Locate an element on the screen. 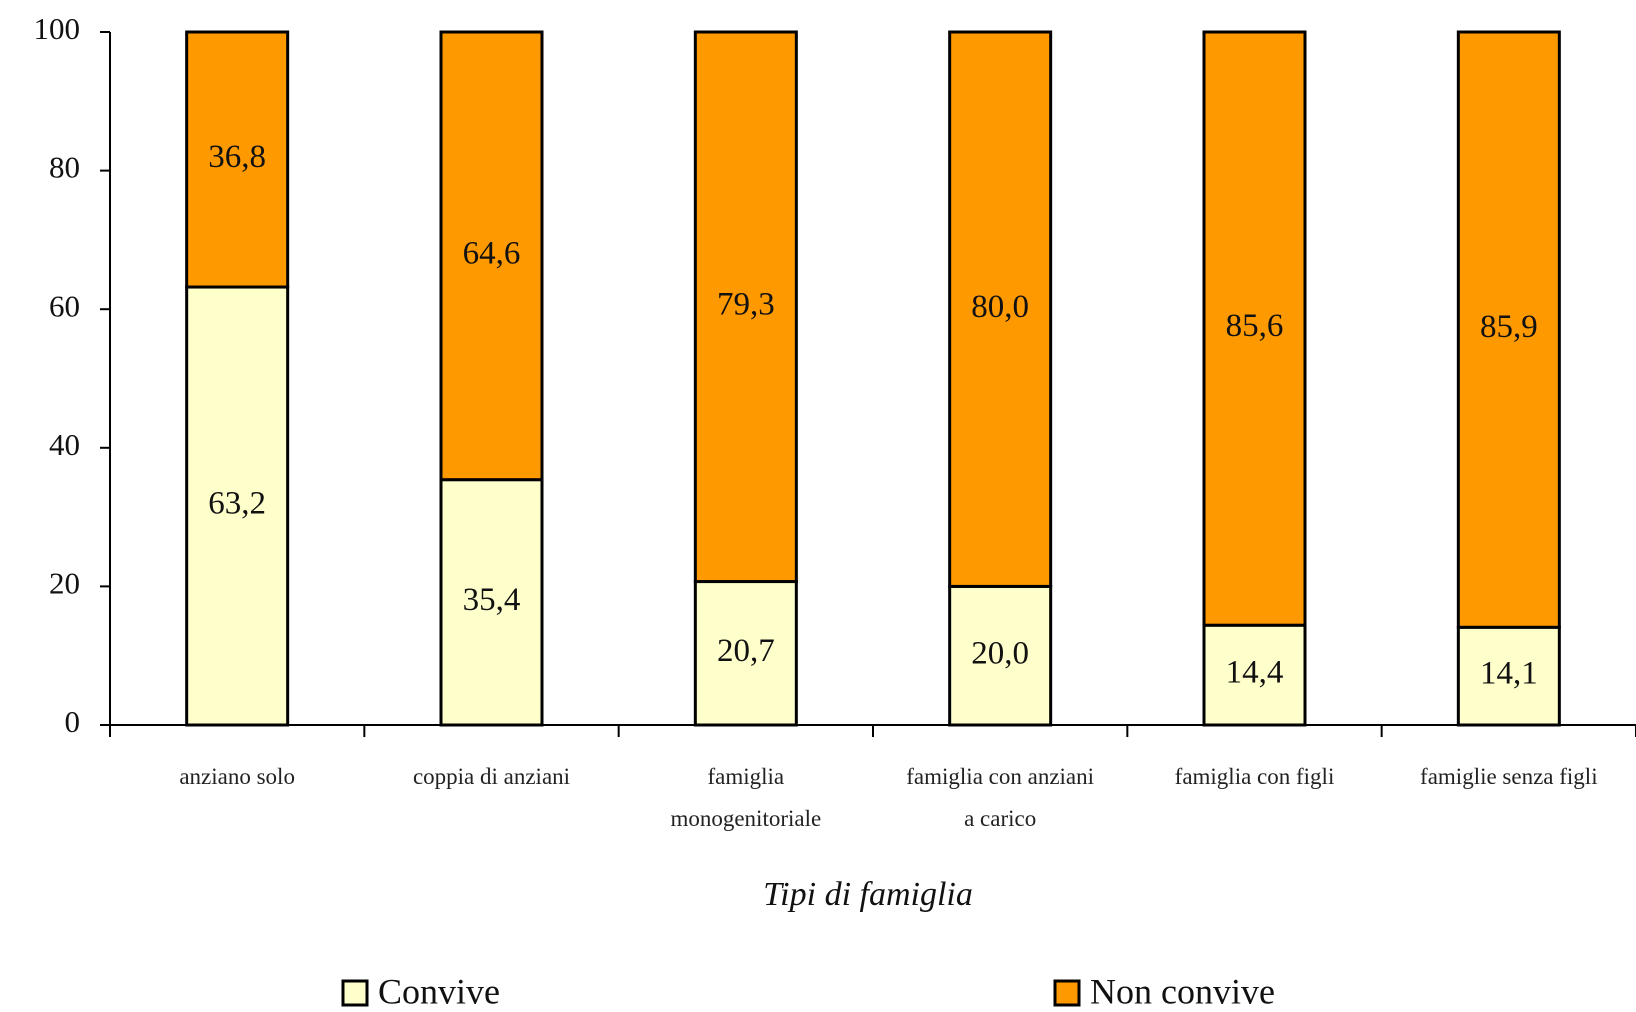 The image size is (1636, 1012). y-tick-label: 80 is located at coordinates (64, 167).